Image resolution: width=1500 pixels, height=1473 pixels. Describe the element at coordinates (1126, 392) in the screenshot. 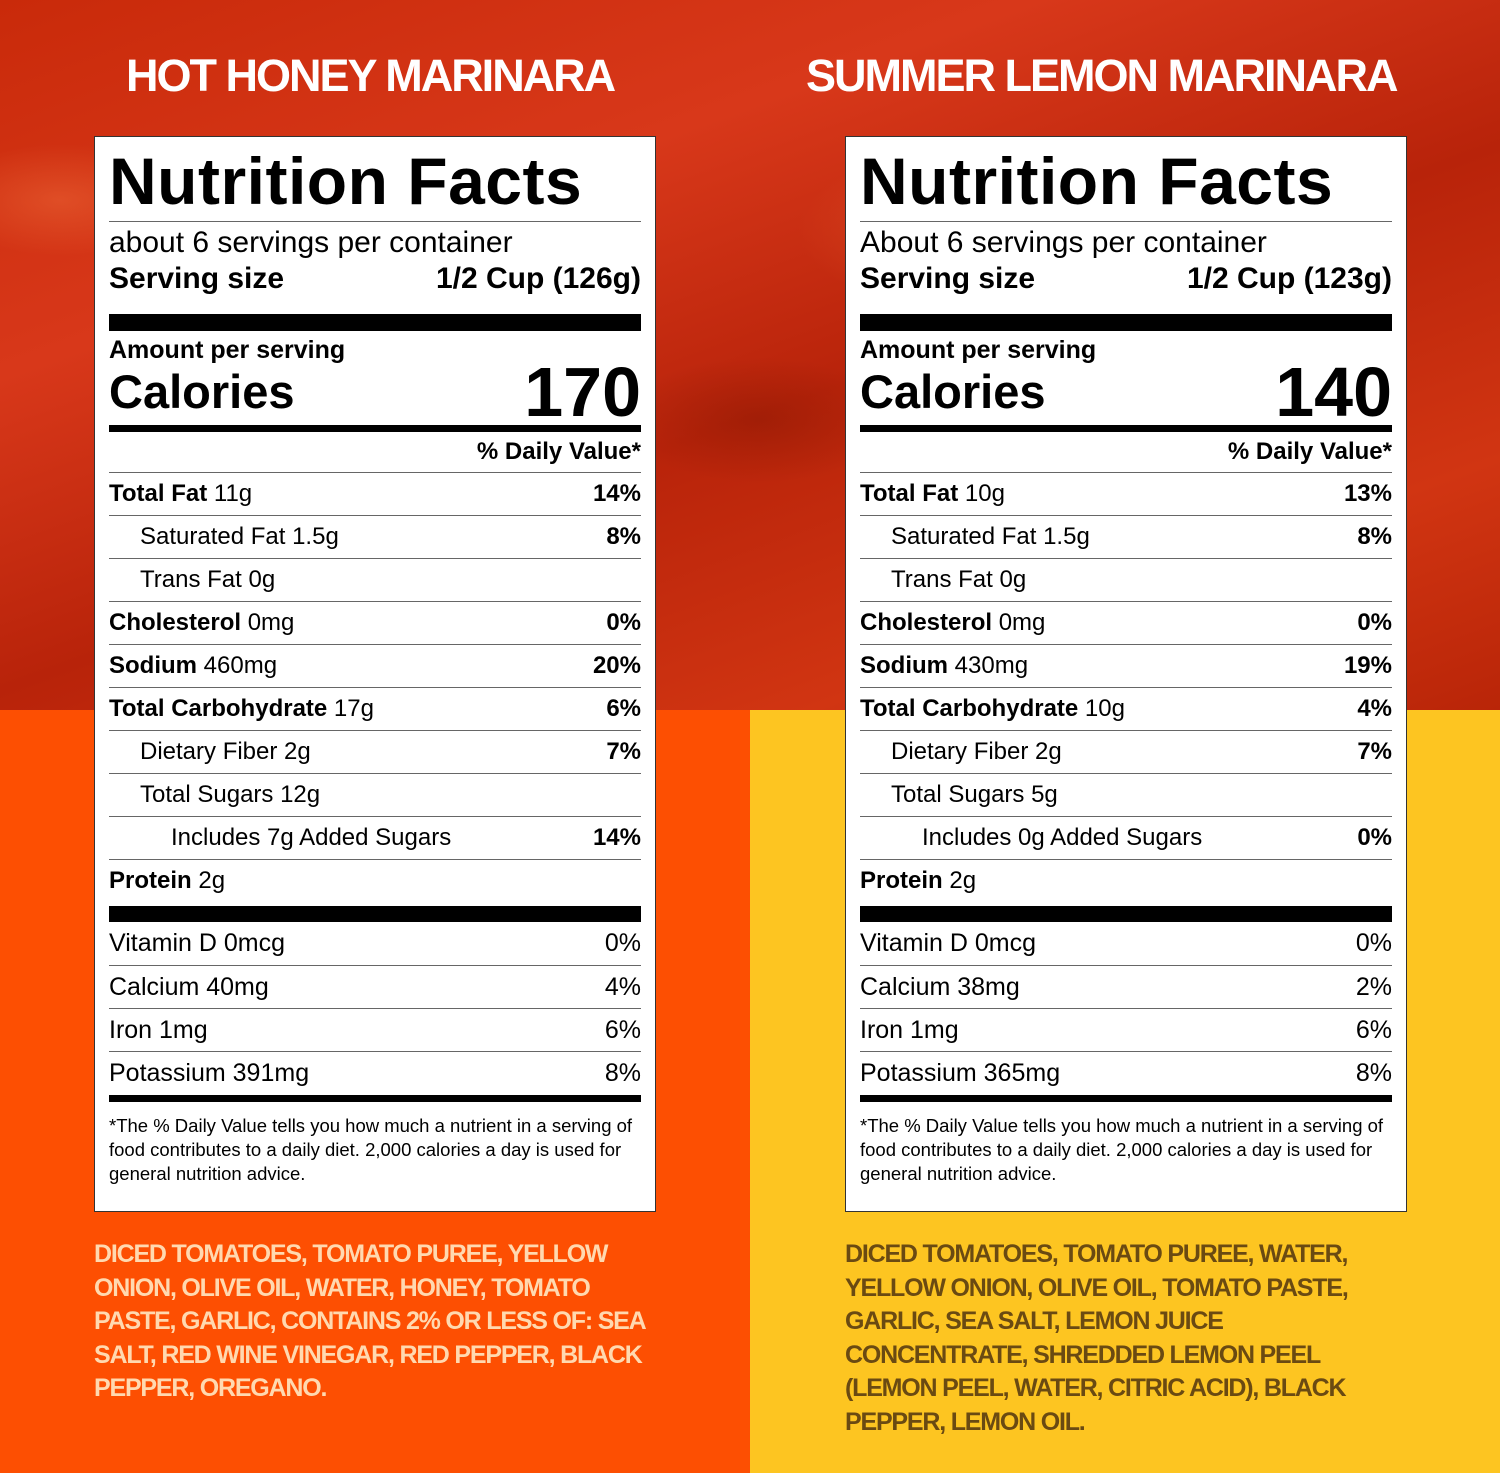

I see `calories-row: Calories 140` at that location.